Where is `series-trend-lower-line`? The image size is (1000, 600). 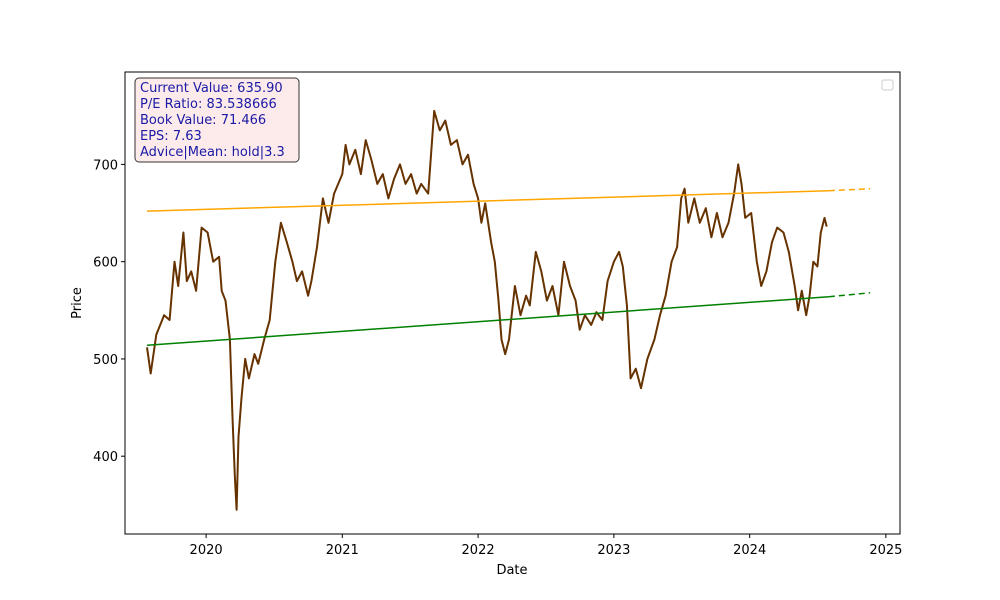 series-trend-lower-line is located at coordinates (487, 321).